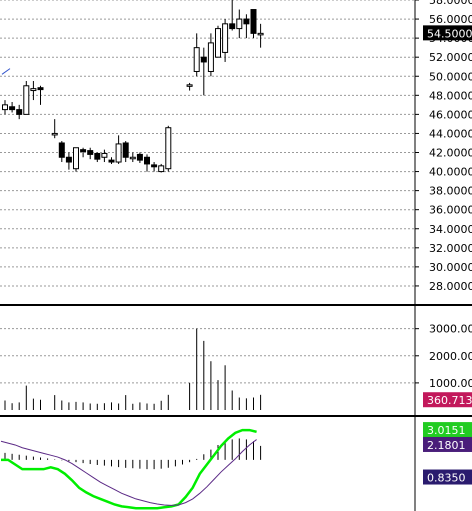  I want to click on price-tick-label: 48.0000, so click(450, 95).